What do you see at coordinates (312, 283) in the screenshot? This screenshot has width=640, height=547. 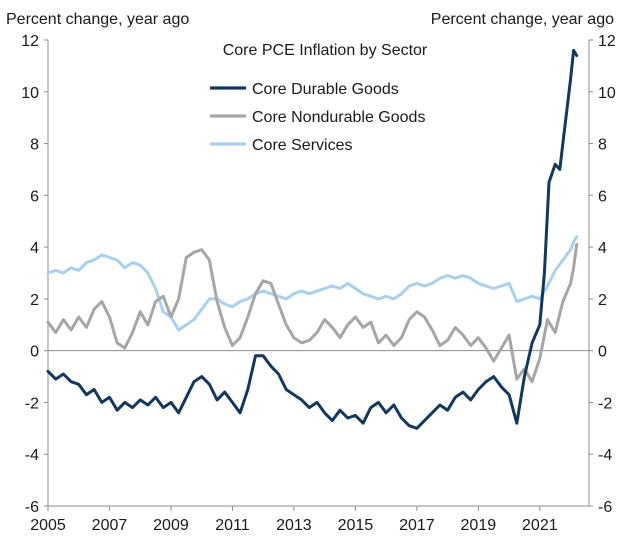 I see `series-line-core-services` at bounding box center [312, 283].